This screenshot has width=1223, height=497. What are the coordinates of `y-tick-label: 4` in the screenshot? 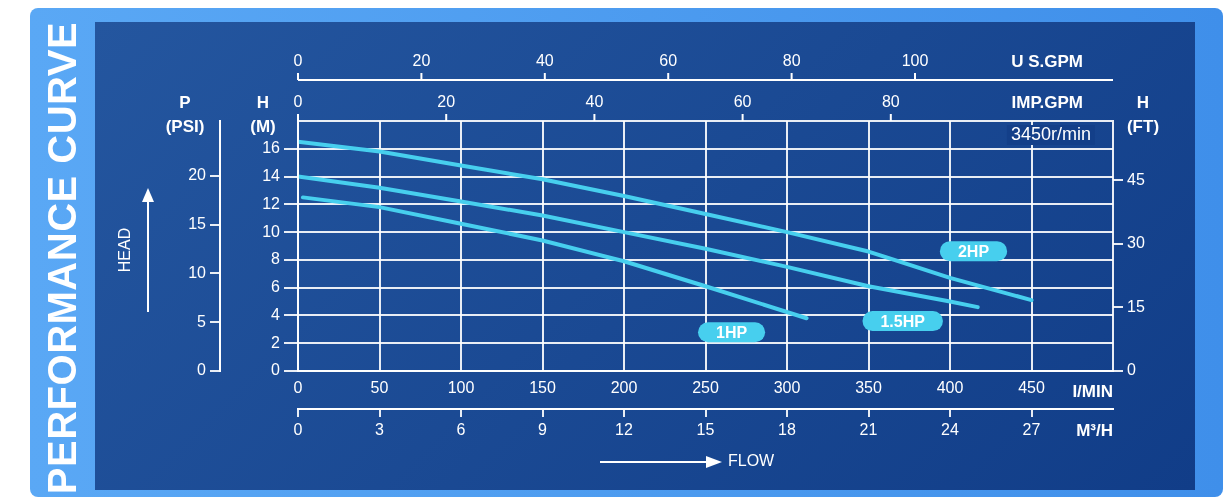 It's located at (276, 314).